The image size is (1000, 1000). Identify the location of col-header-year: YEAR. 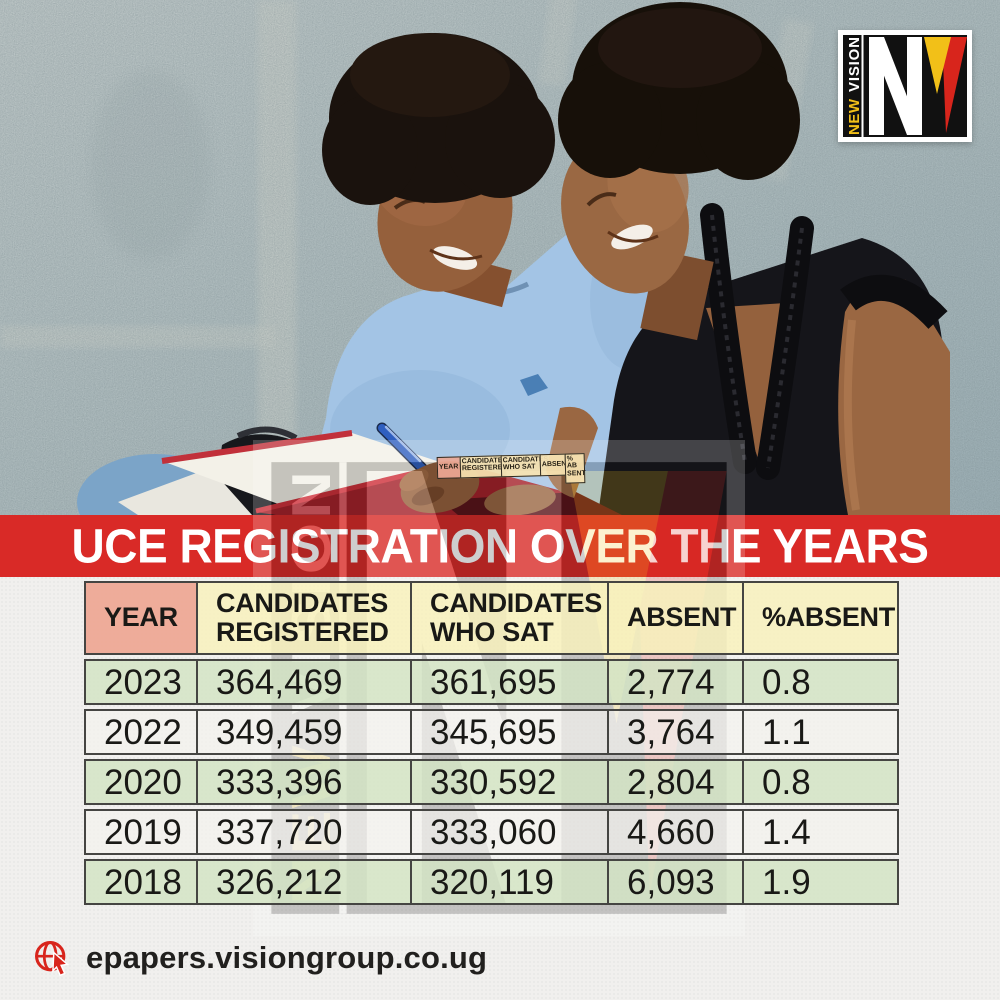
(141, 618).